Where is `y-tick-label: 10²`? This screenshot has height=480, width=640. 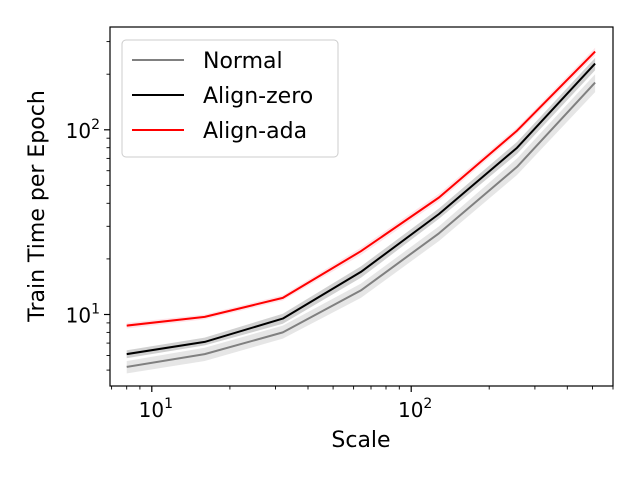
y-tick-label: 10² is located at coordinates (83, 130).